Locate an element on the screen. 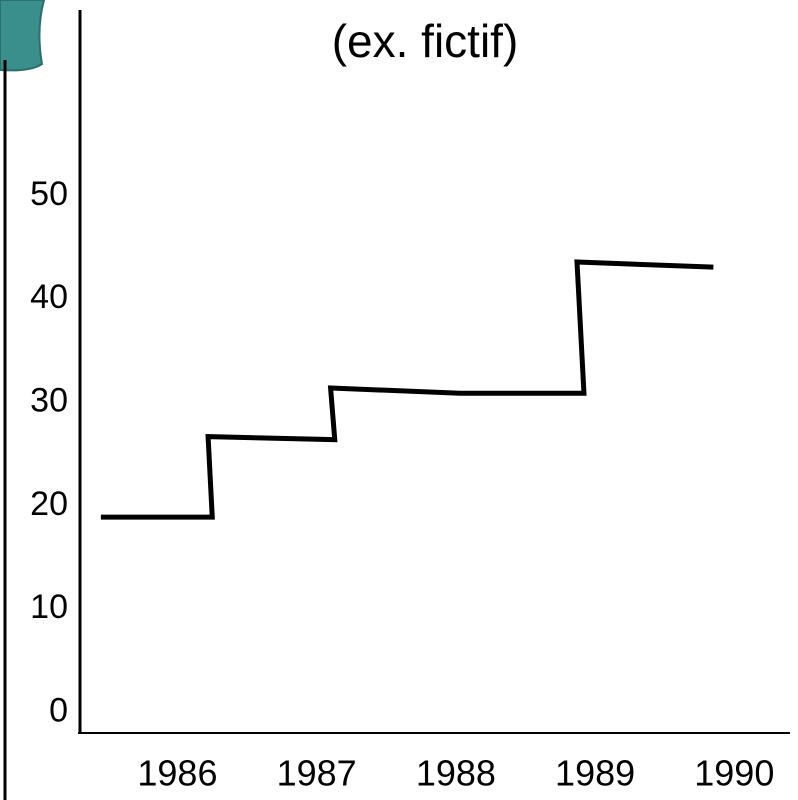  chart-title: (ex. fictif) is located at coordinates (425, 41).